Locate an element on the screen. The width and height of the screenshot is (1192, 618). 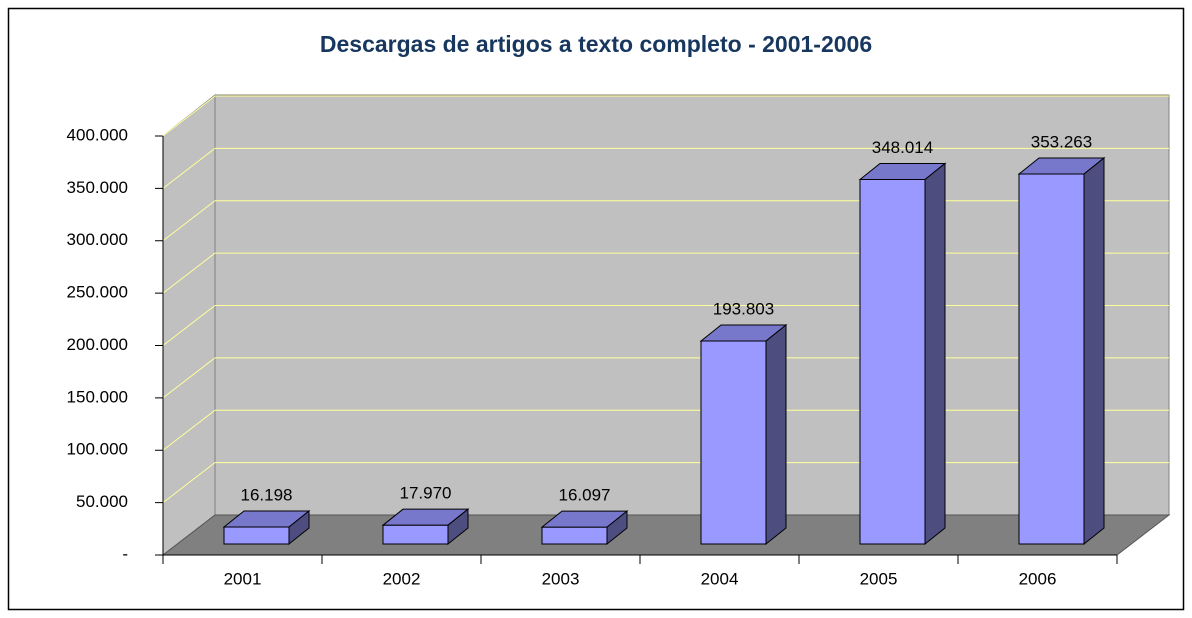
y-tick-label: 150.000 is located at coordinates (97, 396).